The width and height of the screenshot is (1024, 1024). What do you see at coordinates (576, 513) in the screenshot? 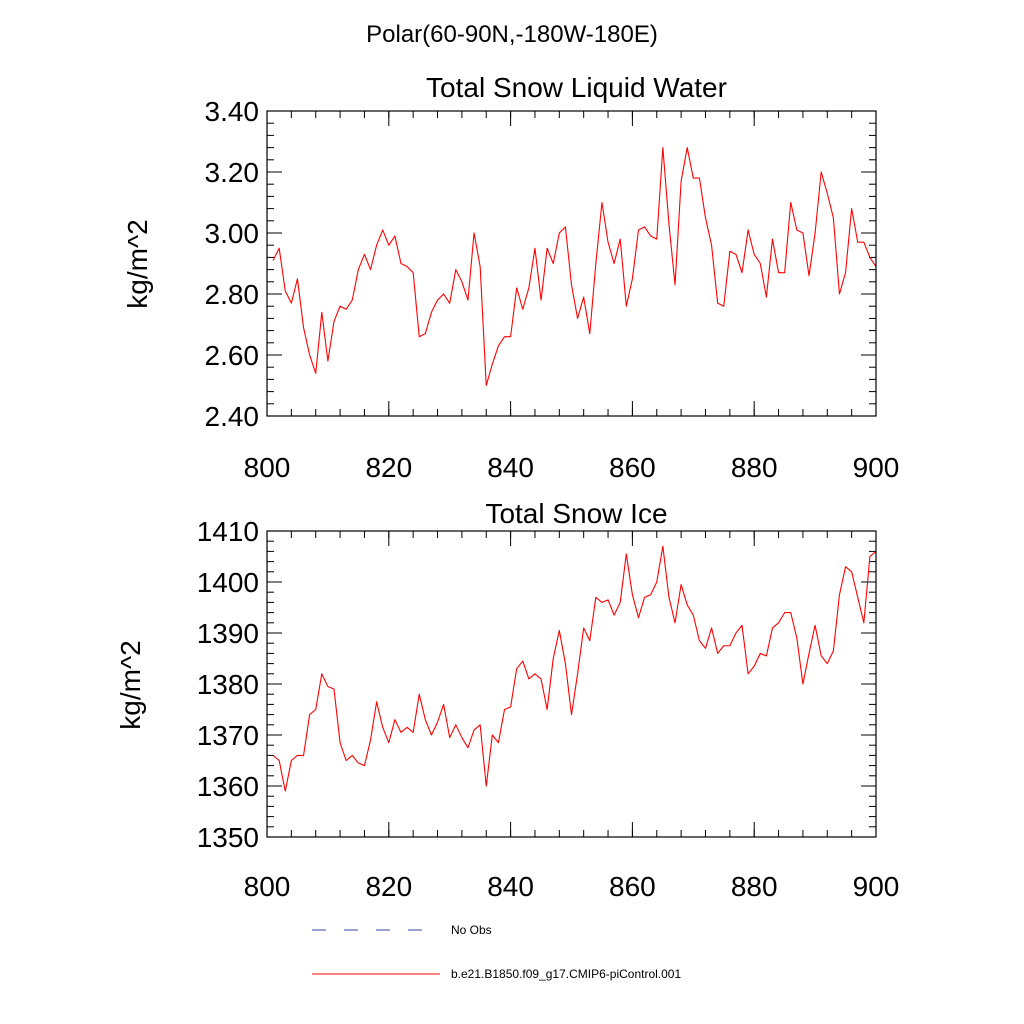
I see `chart-title: Total Snow Ice` at bounding box center [576, 513].